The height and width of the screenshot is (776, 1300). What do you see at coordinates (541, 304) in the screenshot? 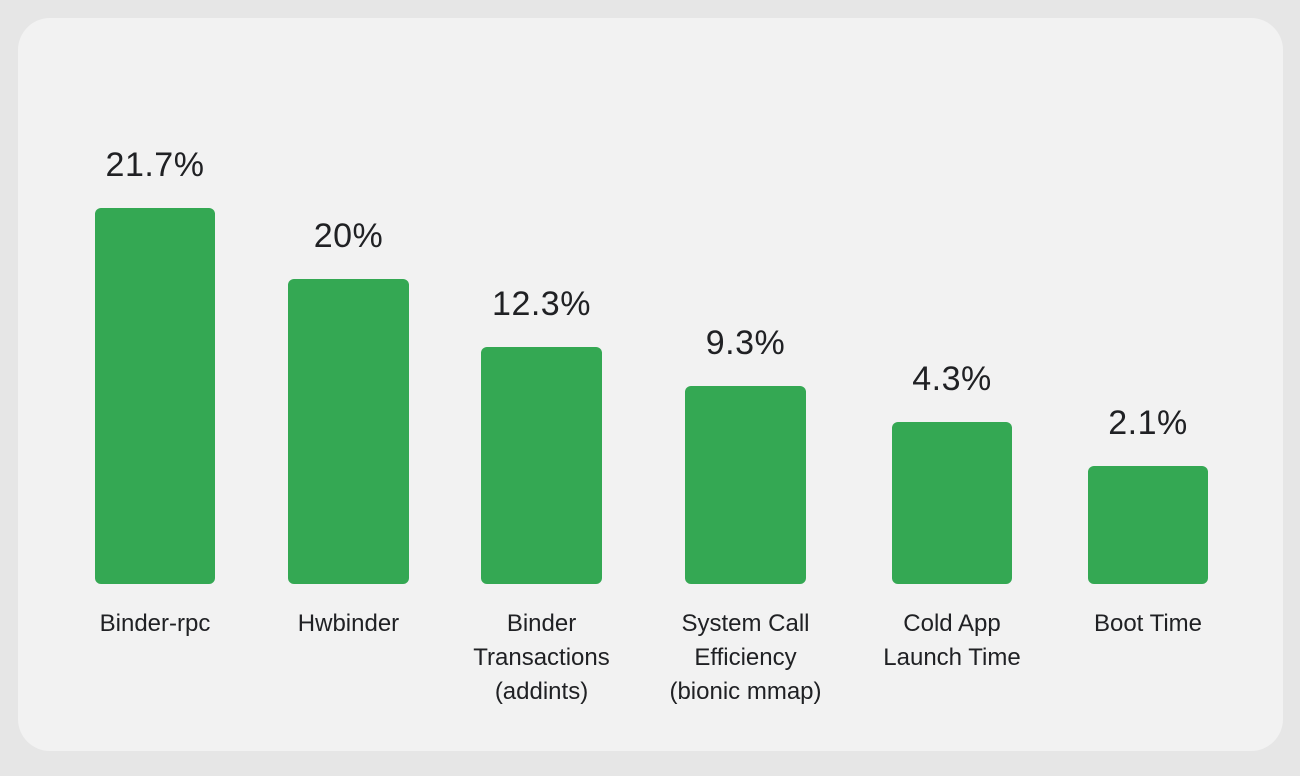
I see `bar-value-label: 12.3%` at bounding box center [541, 304].